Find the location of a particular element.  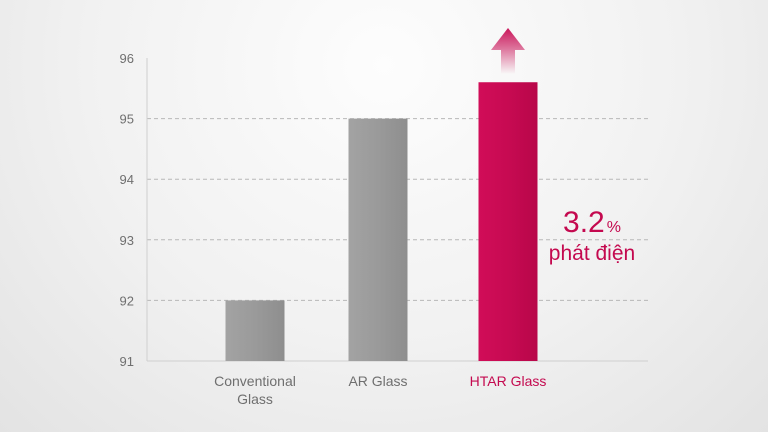

category-label-0-line-1: Glass is located at coordinates (255, 399).